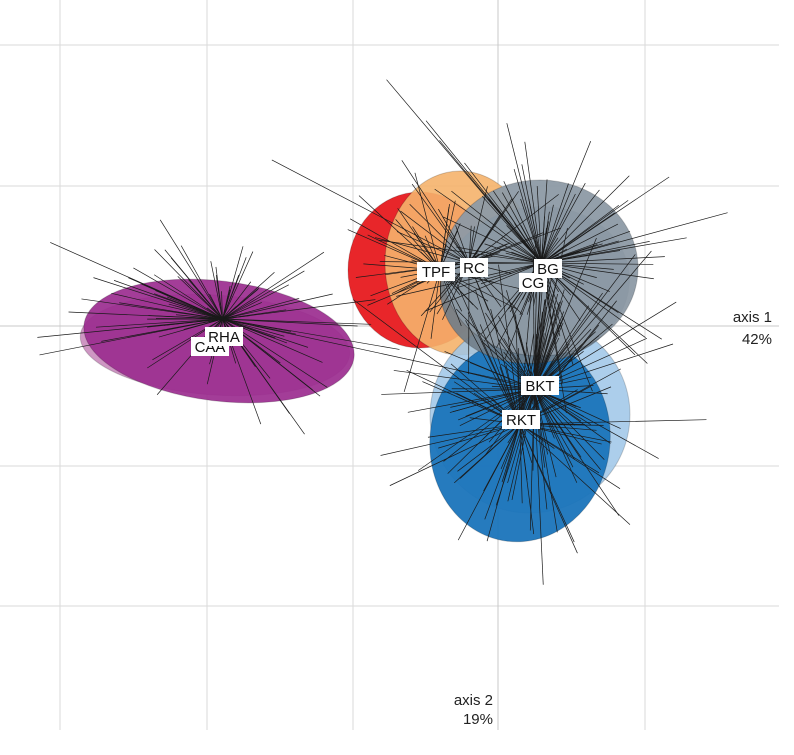 The width and height of the screenshot is (794, 755). I want to click on label-bkt: BKT, so click(540, 385).